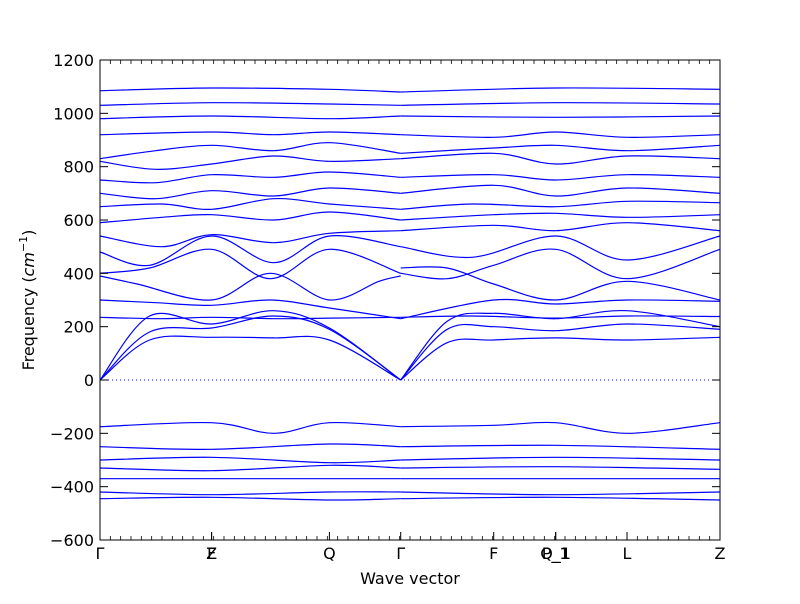 Image resolution: width=800 pixels, height=604 pixels. I want to click on y-axis-label: Frequency (cm−1), so click(27, 300).